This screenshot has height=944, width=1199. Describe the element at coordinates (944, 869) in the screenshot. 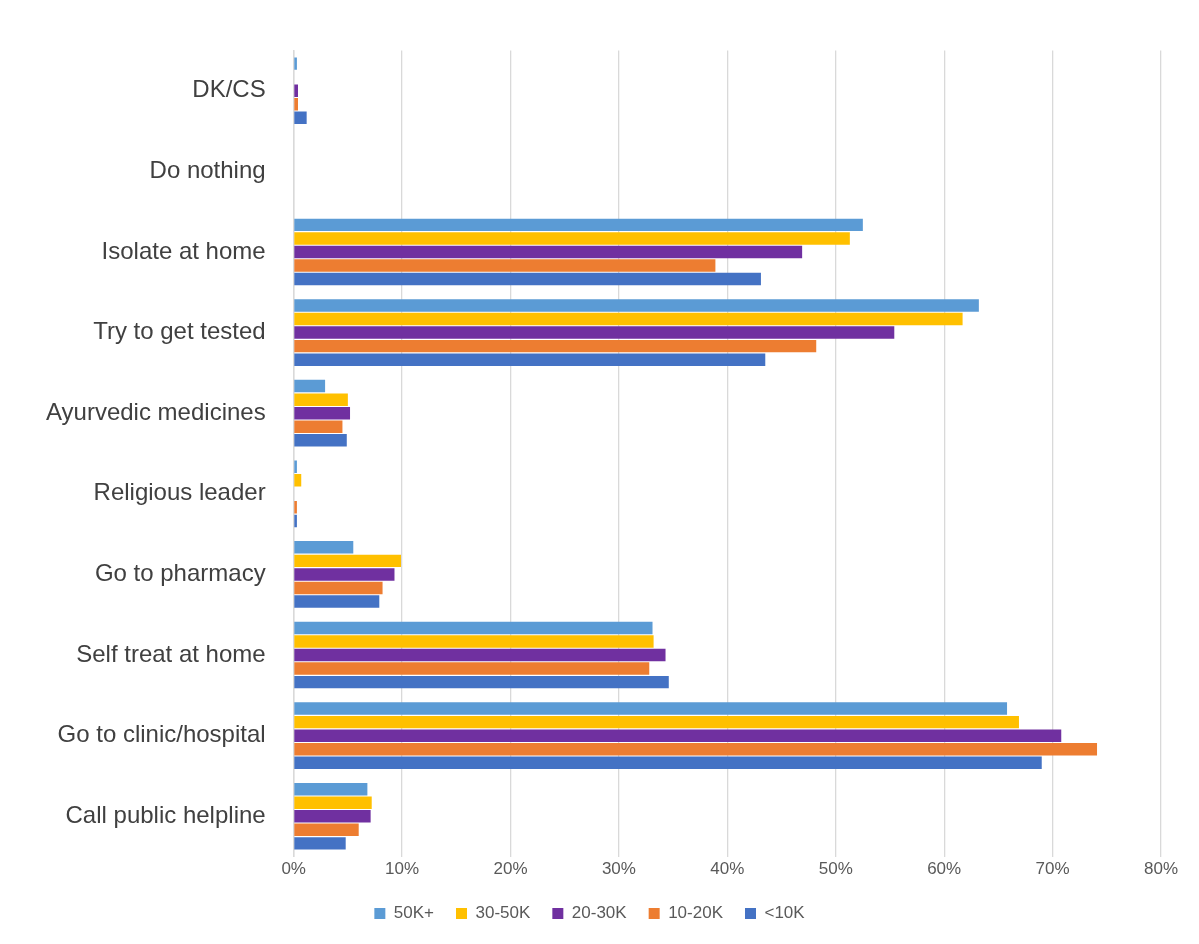

I see `x-tick-label: 60%` at that location.